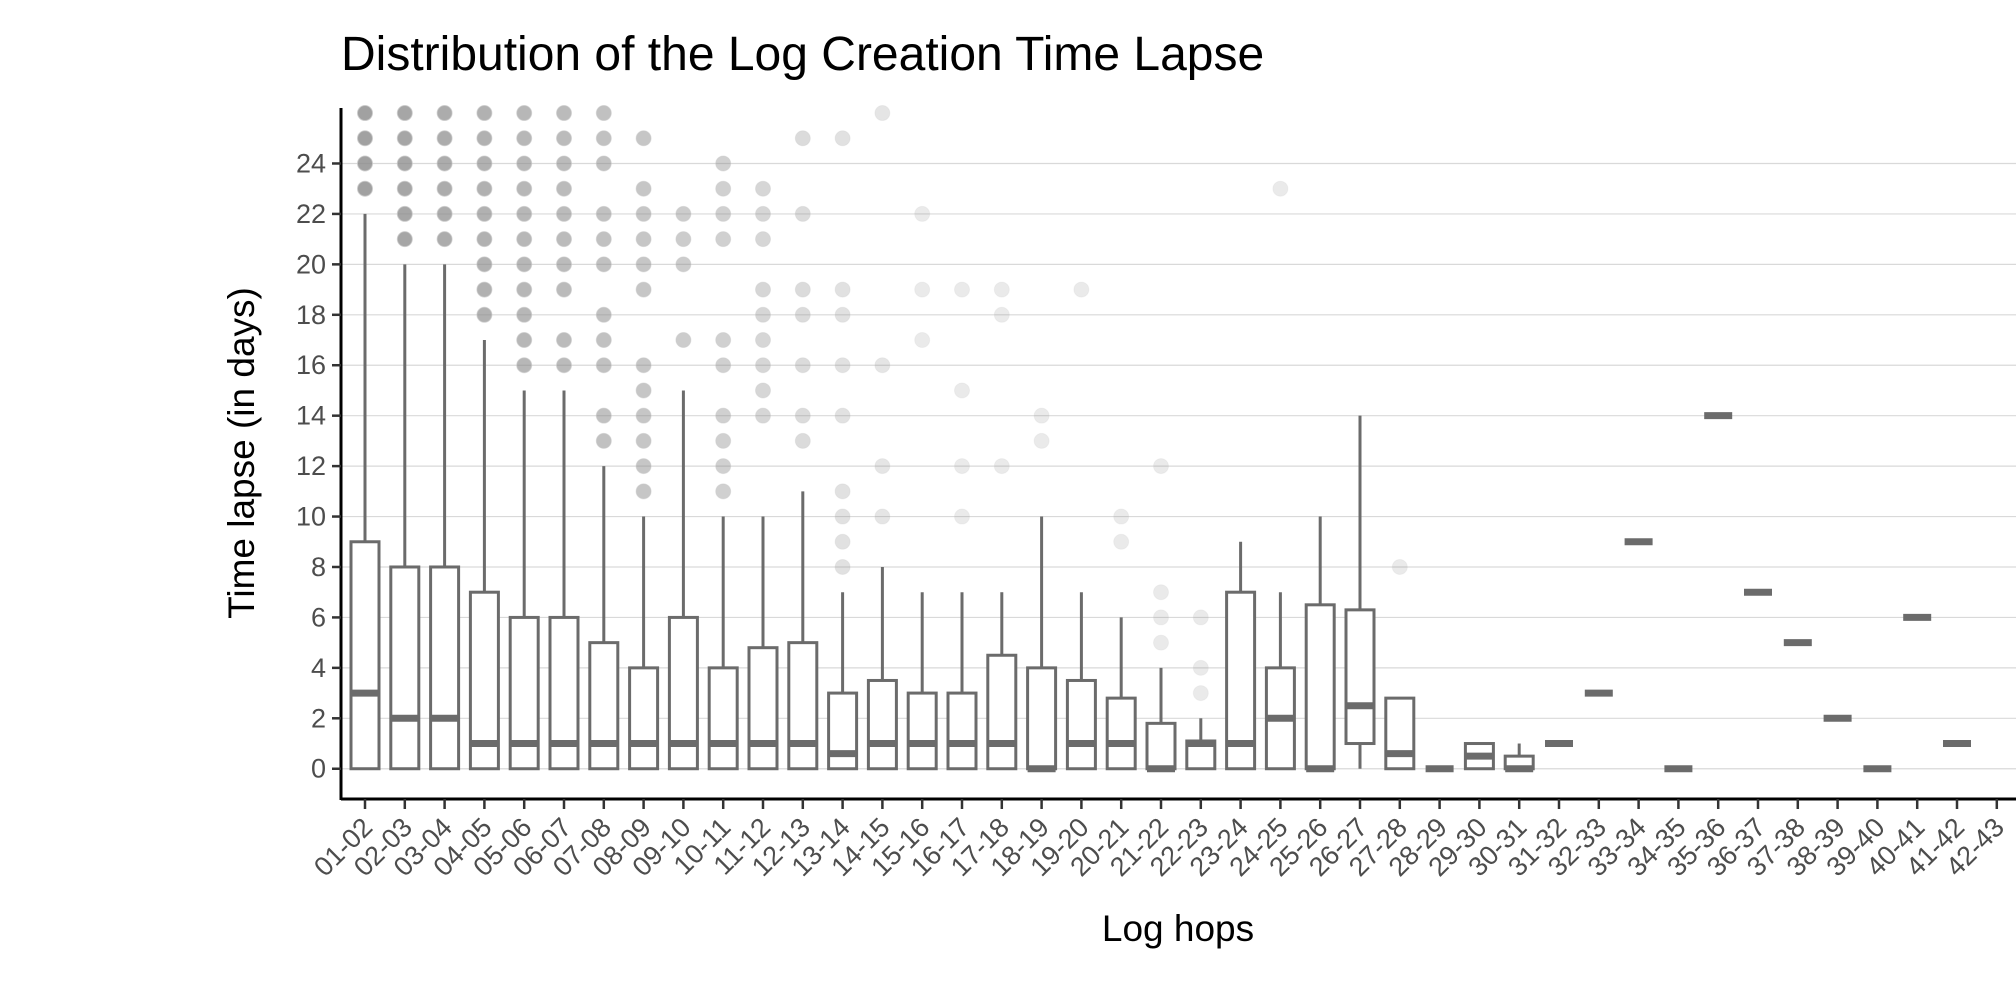  Describe the element at coordinates (241, 453) in the screenshot. I see `y-axis-title: Time lapse (in days)` at that location.